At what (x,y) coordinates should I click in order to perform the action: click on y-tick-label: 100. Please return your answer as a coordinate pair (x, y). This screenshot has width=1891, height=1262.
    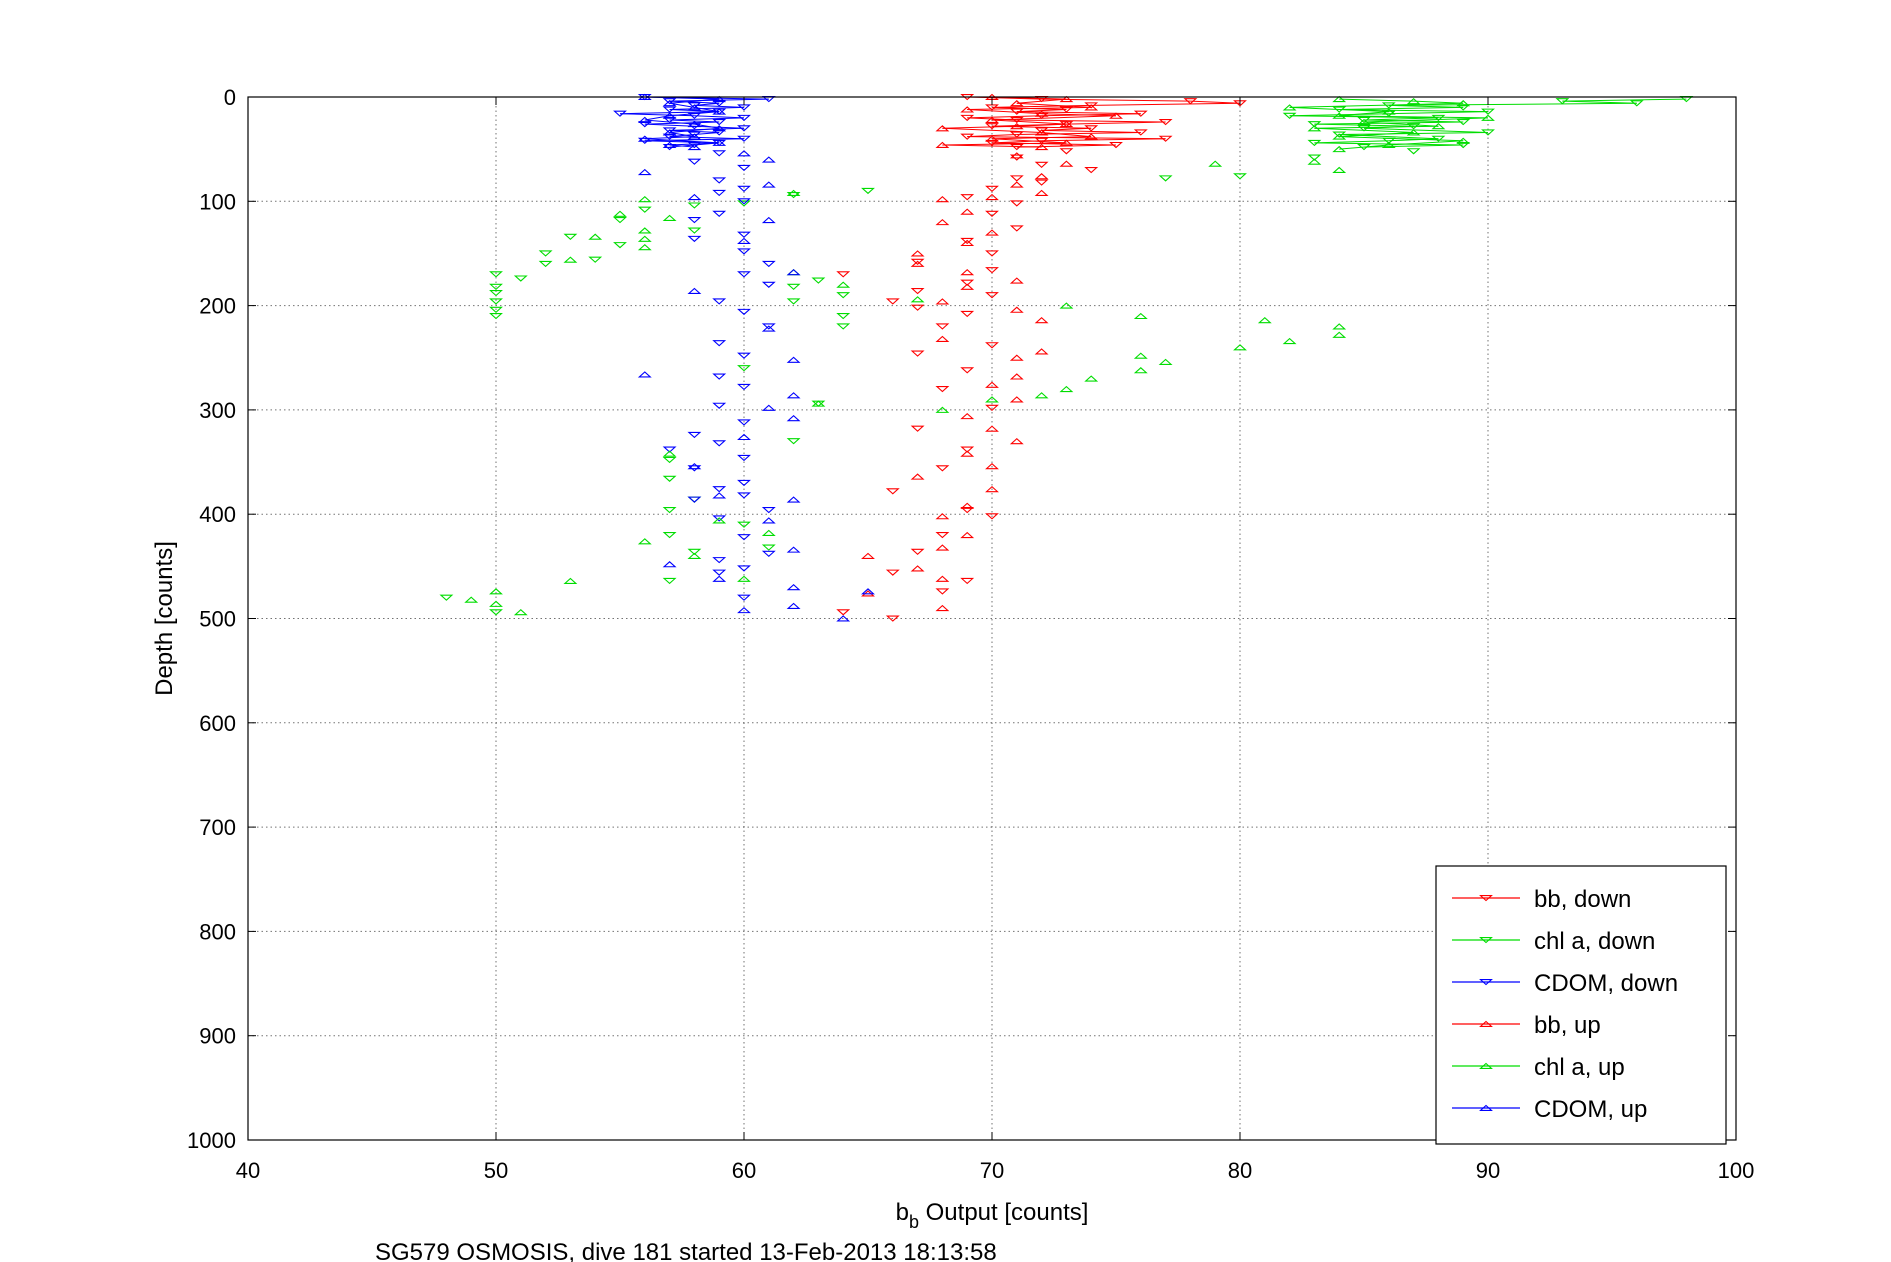
    Looking at the image, I should click on (217, 201).